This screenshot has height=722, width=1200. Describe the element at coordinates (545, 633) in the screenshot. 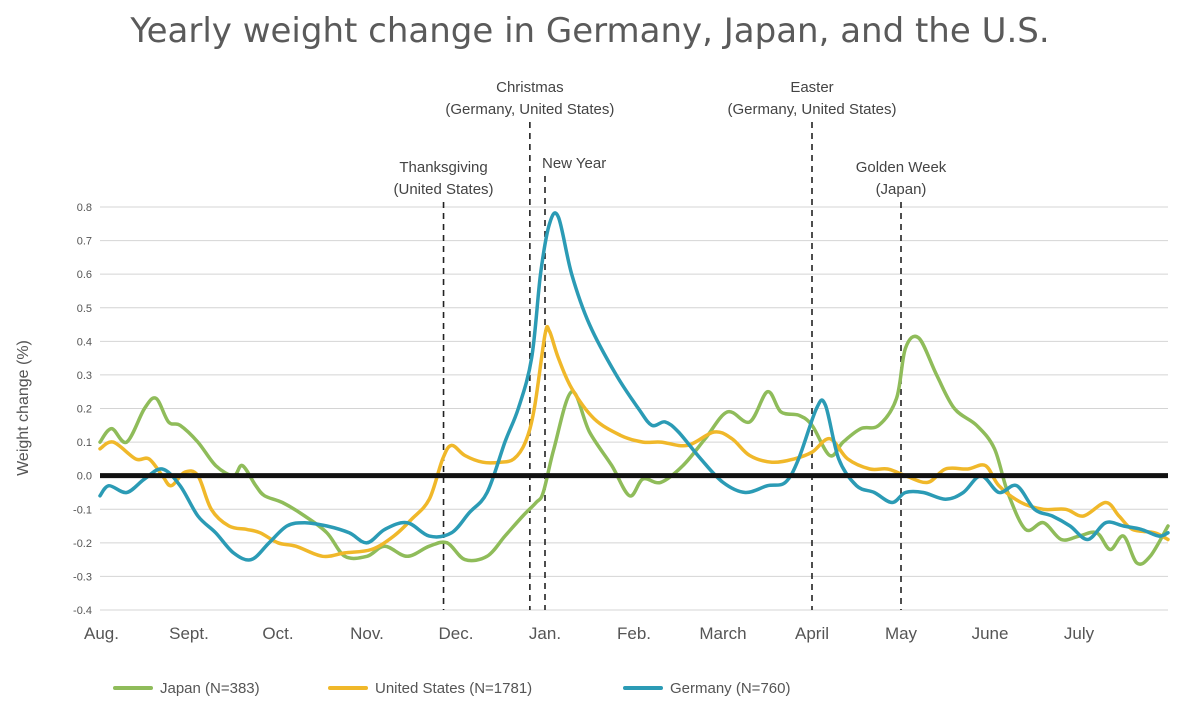

I see `x-tick-label: Jan.` at that location.